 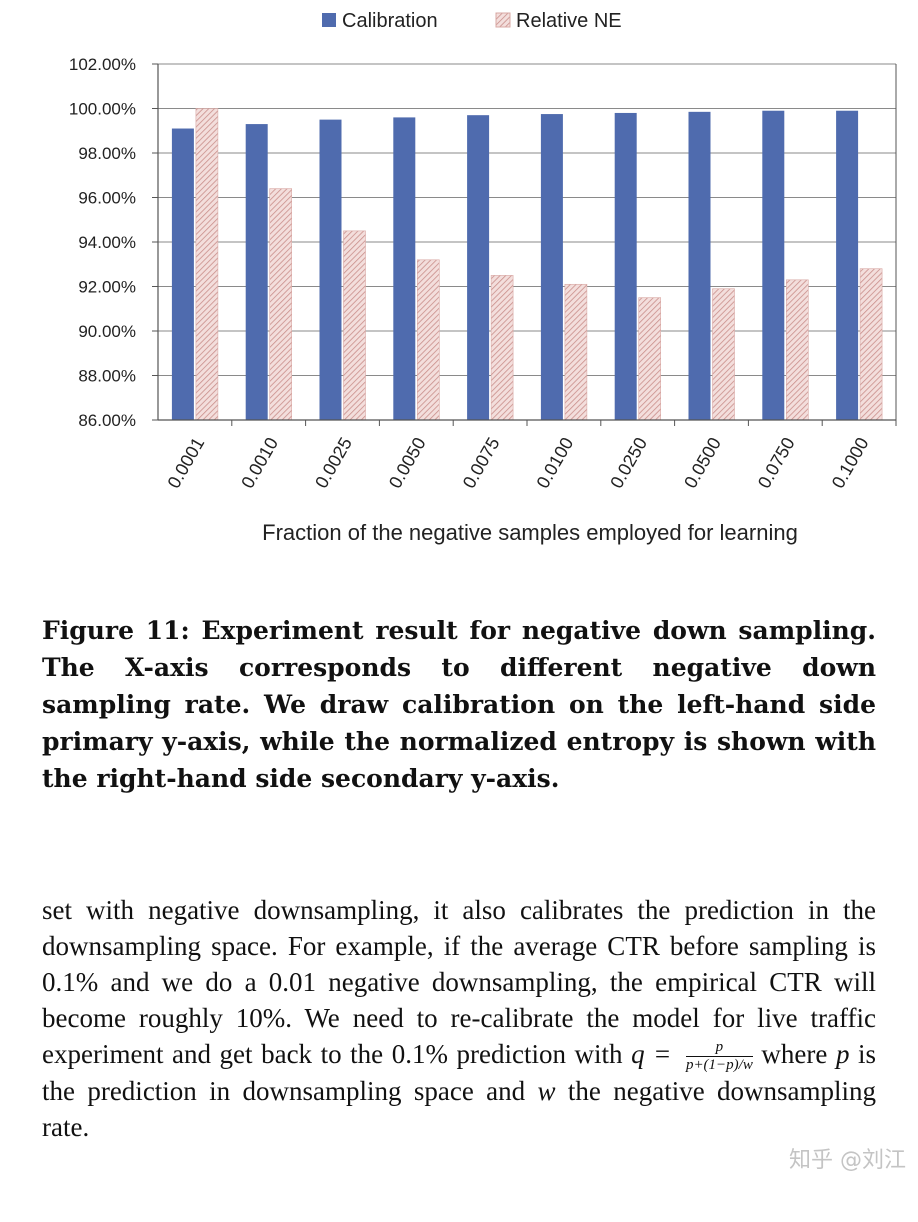 What do you see at coordinates (333, 463) in the screenshot?
I see `x-tick-label: 0.0025` at bounding box center [333, 463].